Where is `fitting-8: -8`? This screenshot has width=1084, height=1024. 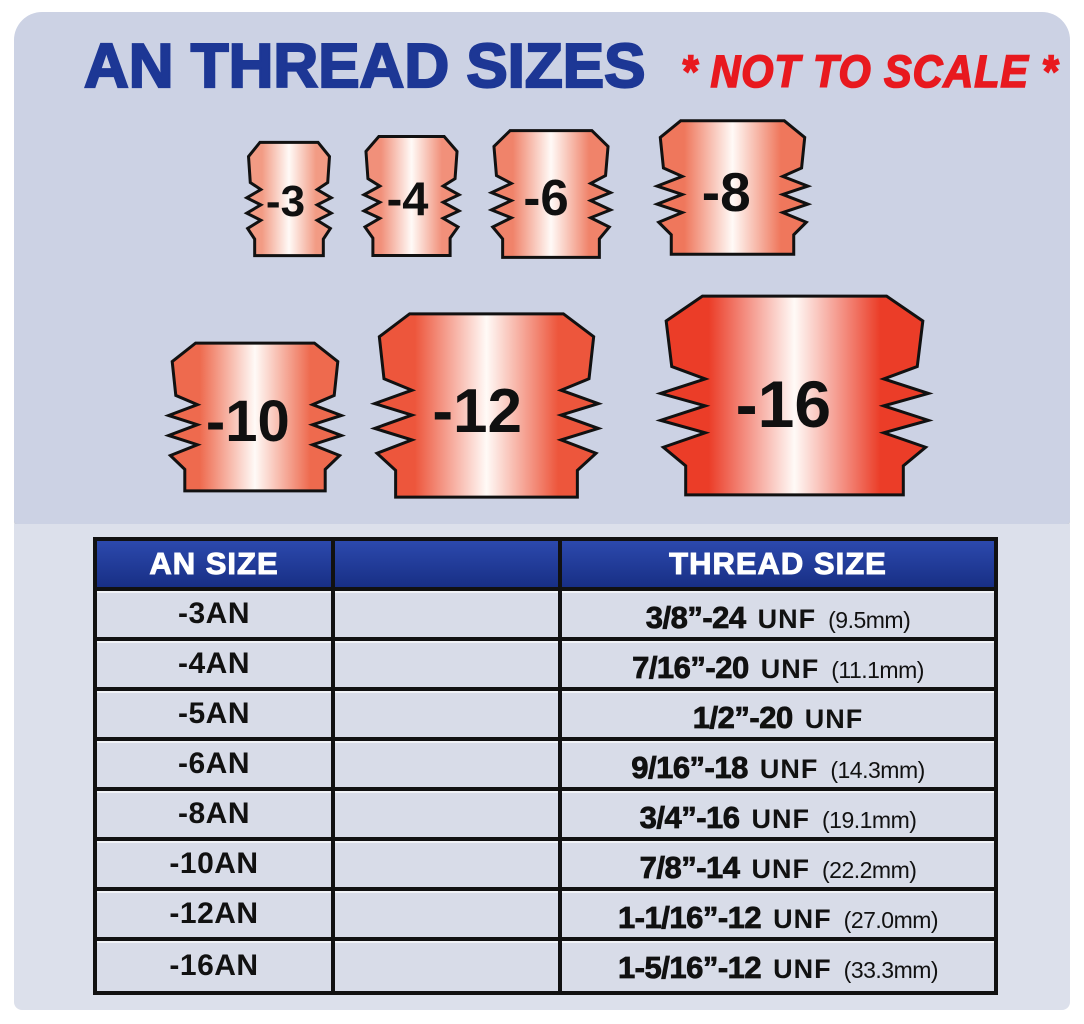 fitting-8: -8 is located at coordinates (732, 187).